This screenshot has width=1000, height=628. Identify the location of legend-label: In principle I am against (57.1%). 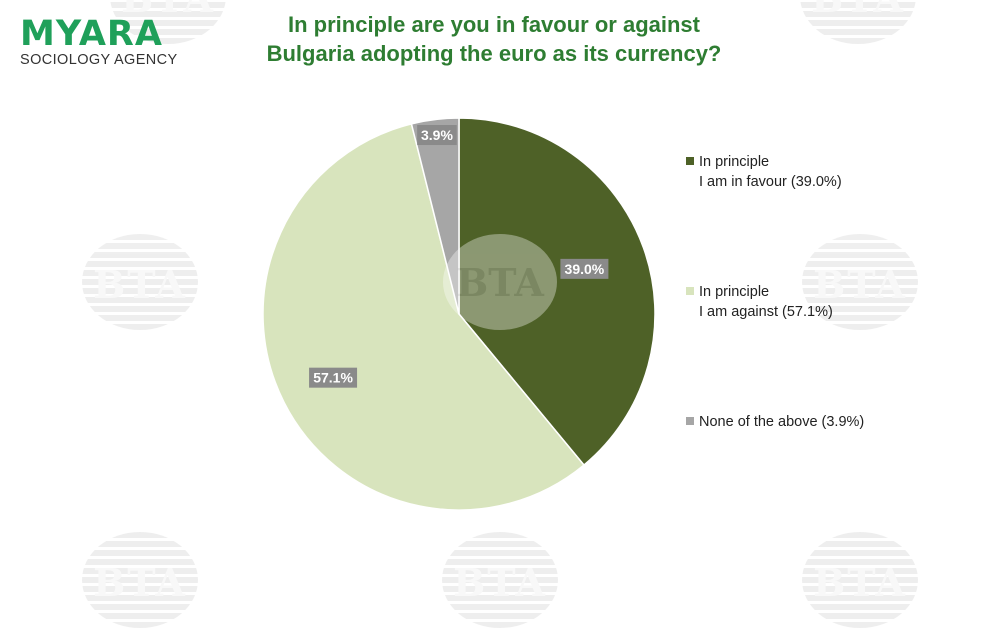
(766, 302).